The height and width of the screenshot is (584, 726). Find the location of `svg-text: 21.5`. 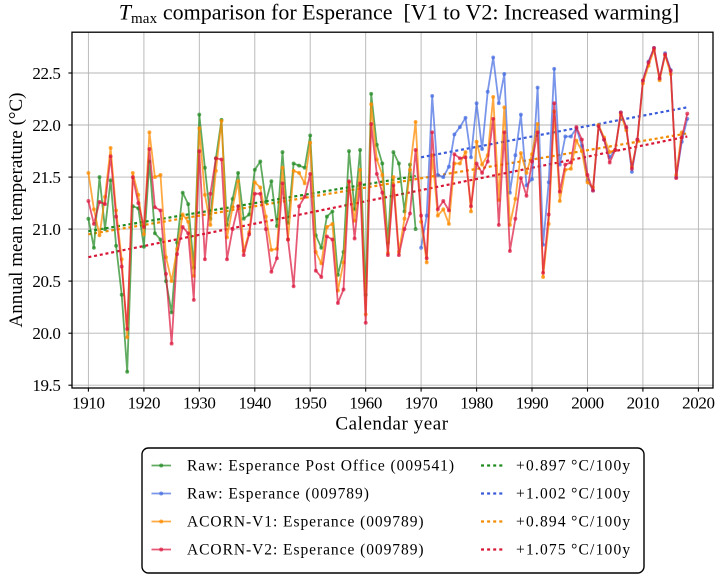

svg-text: 21.5 is located at coordinates (46, 177).